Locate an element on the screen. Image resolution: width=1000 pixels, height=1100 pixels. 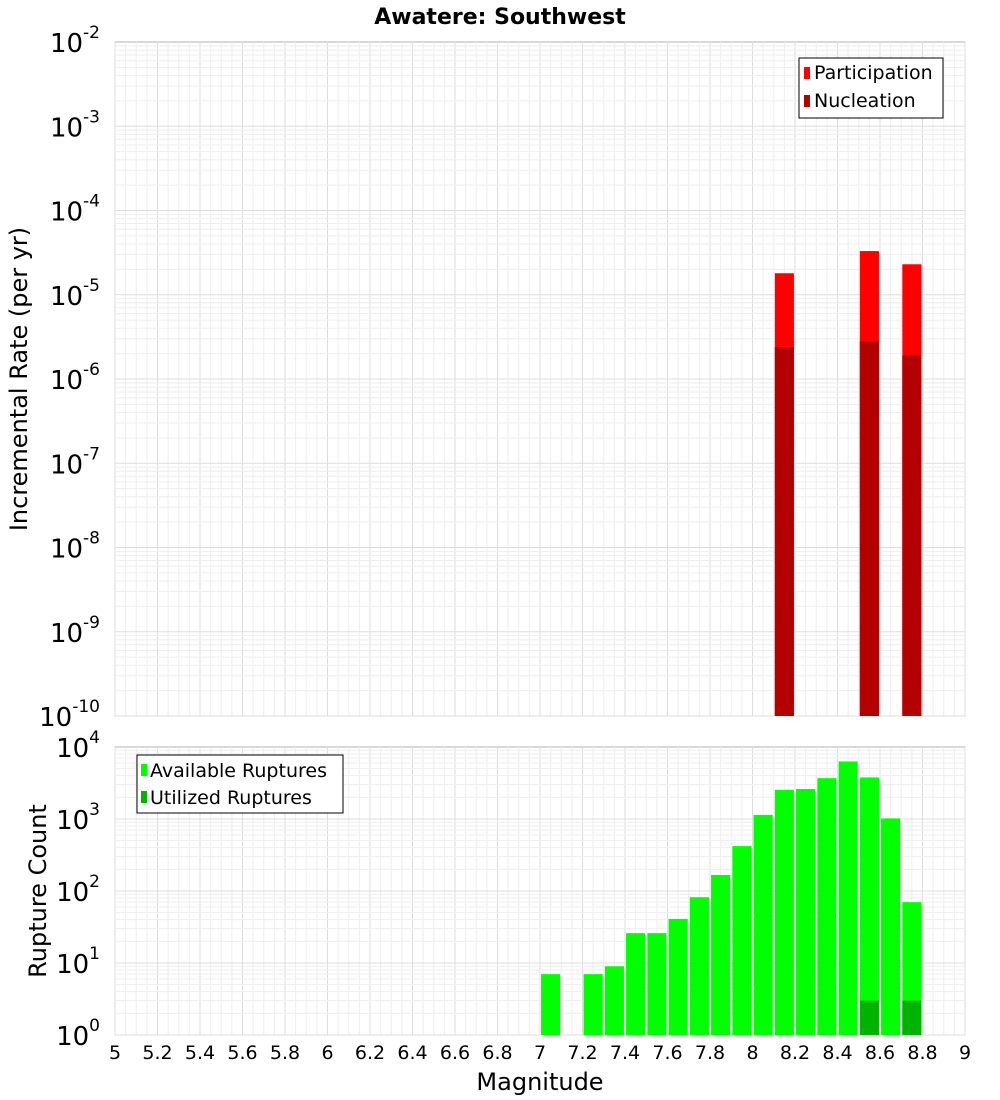
top-y-ticks: 10⁻¹⁰ 10⁻⁹ 10⁻⁸ 10⁻⁷ 10⁻⁶ 10⁻⁵ 10⁻⁴ 10⁻³ 10⁻² is located at coordinates (69, 378).